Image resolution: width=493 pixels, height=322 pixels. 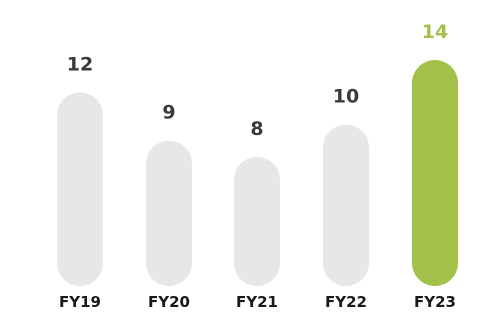 What do you see at coordinates (169, 213) in the screenshot?
I see `bar-fy20` at bounding box center [169, 213].